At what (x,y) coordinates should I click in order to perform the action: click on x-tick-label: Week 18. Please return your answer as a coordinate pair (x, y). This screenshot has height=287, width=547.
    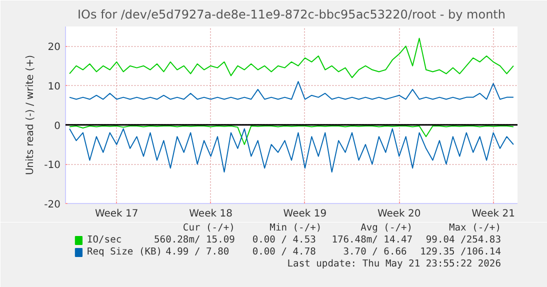
    Looking at the image, I should click on (210, 214).